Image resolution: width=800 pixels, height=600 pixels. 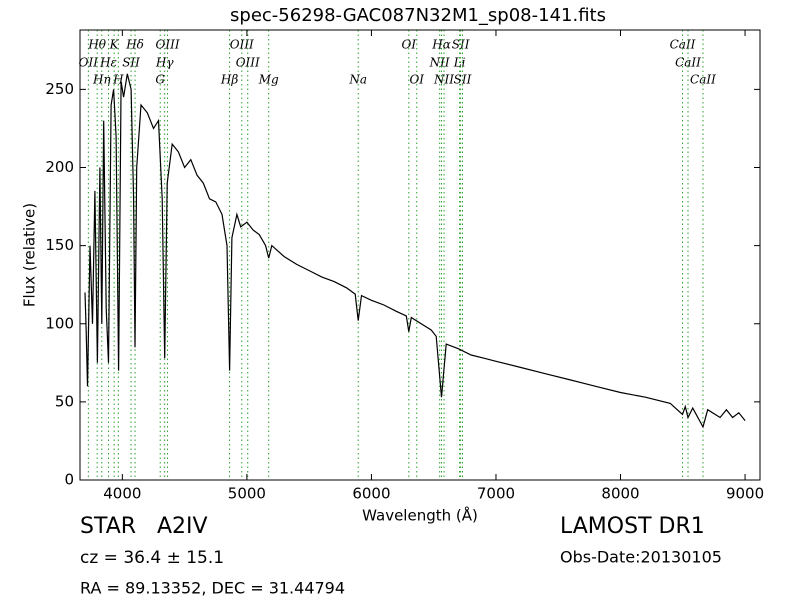 What do you see at coordinates (164, 63) in the screenshot?
I see `spectral-line-label: Hγ` at bounding box center [164, 63].